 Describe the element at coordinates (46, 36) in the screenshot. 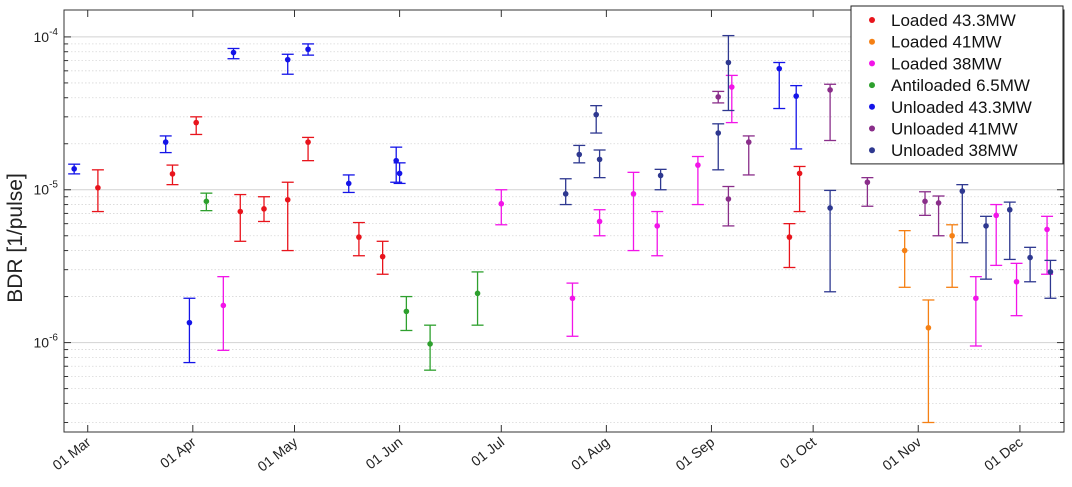

I see `y-tick-label: 10⁻⁴` at that location.